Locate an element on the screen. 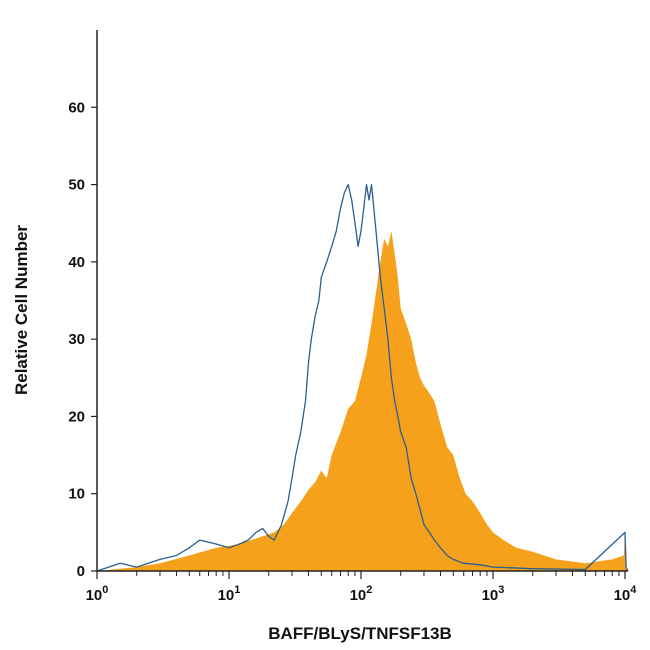 Image resolution: width=650 pixels, height=650 pixels. x-tick-label: 10⁴ is located at coordinates (626, 594).